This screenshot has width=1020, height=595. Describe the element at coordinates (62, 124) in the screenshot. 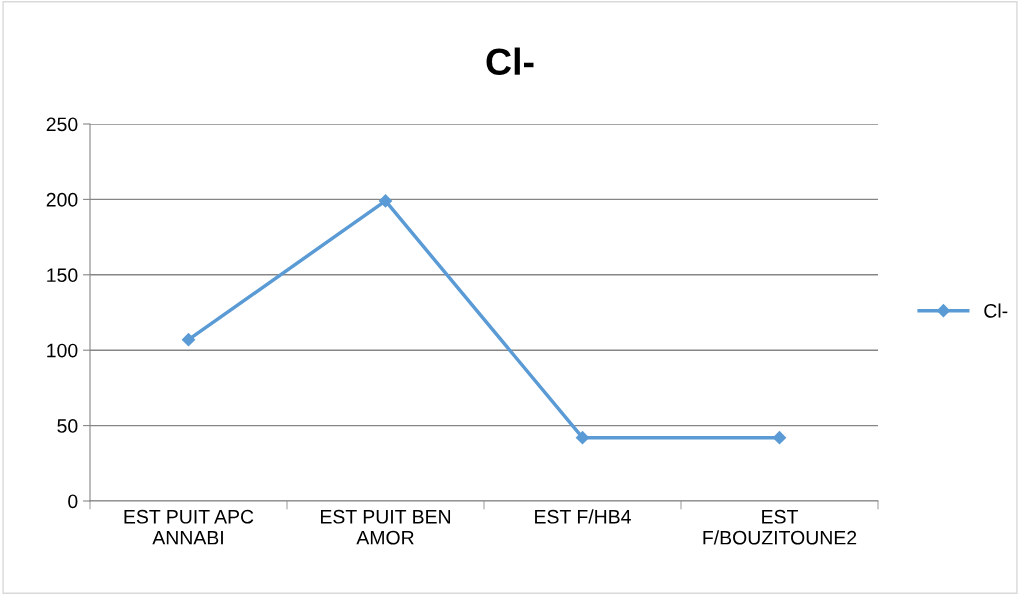

I see `y-tick-label: 250` at that location.